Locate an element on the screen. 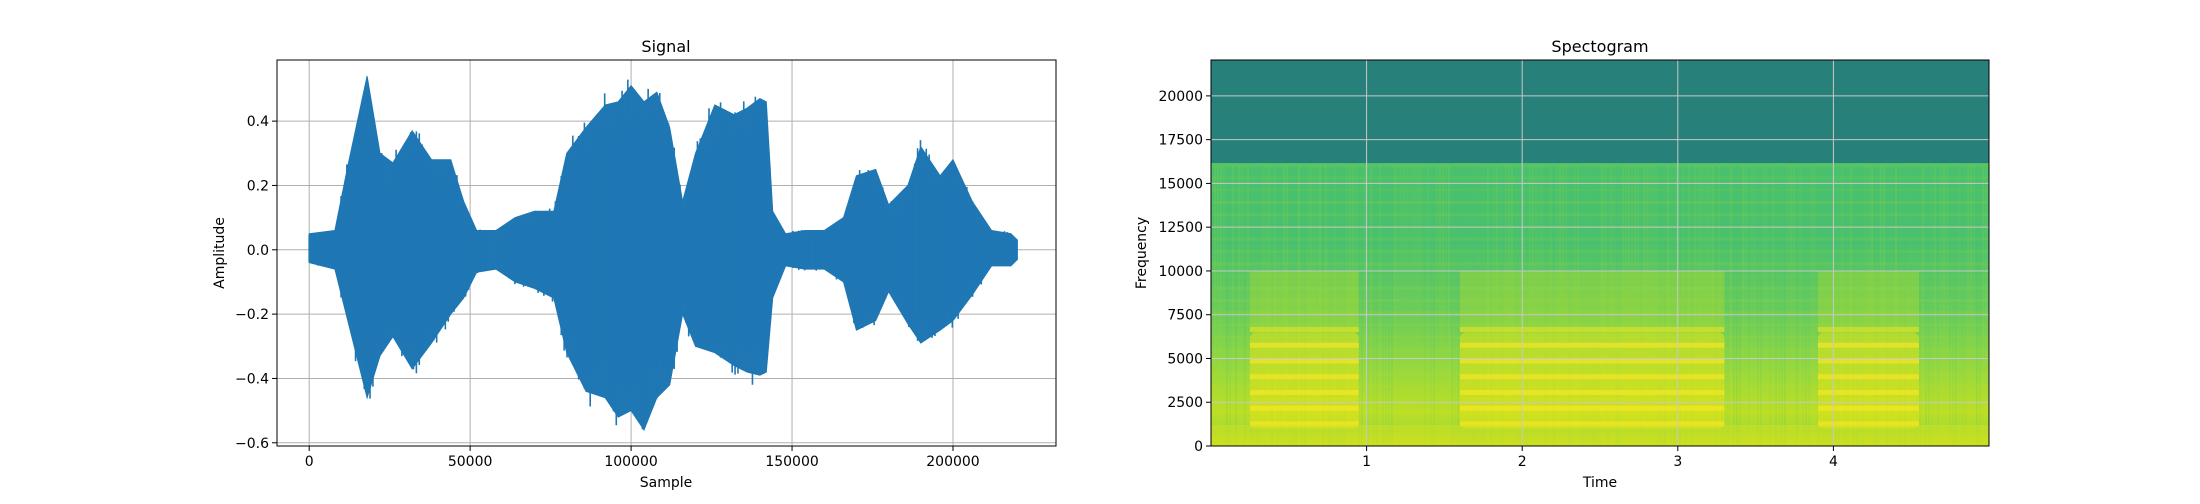  spectrogram-y-tick-label: 12500 is located at coordinates (1180, 228).